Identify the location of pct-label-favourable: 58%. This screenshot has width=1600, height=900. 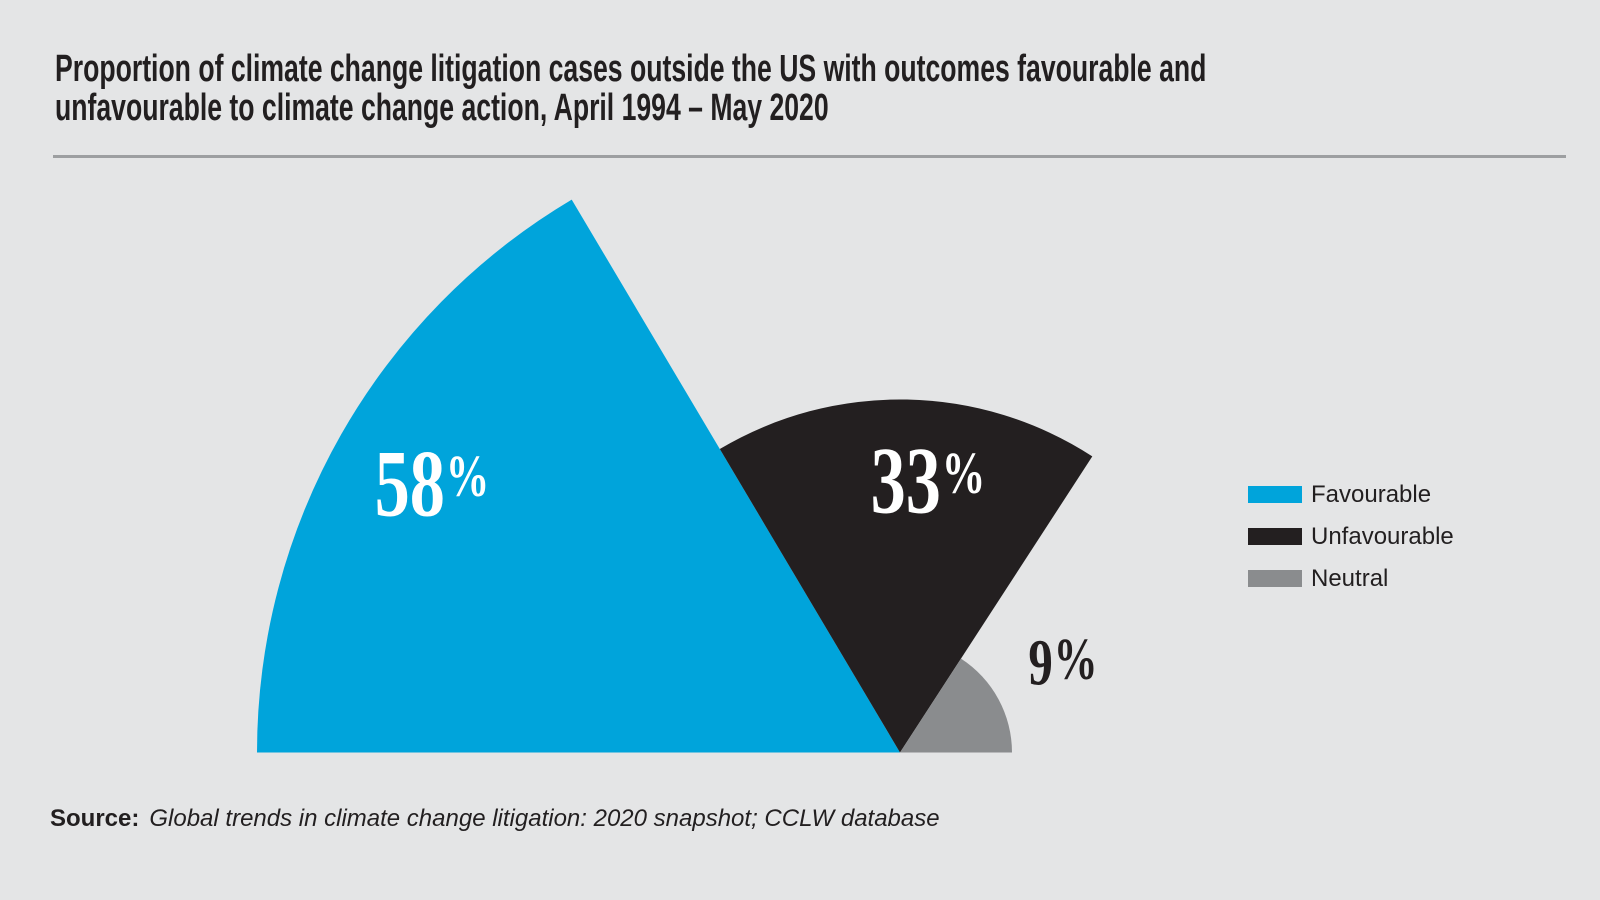
(432, 484).